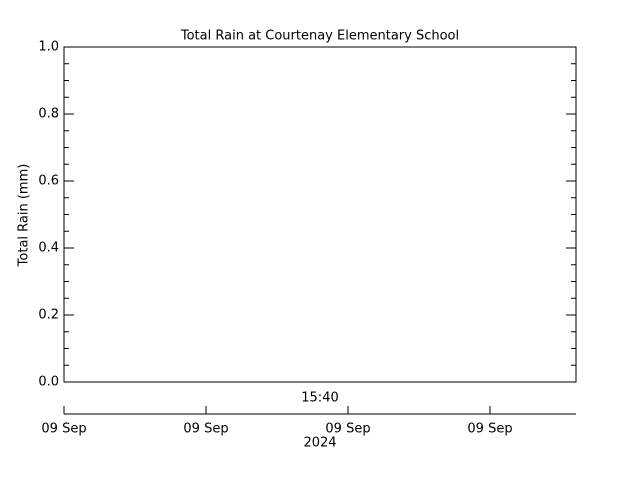 This screenshot has width=640, height=480. What do you see at coordinates (48, 248) in the screenshot?
I see `y-tick-label: 0.4` at bounding box center [48, 248].